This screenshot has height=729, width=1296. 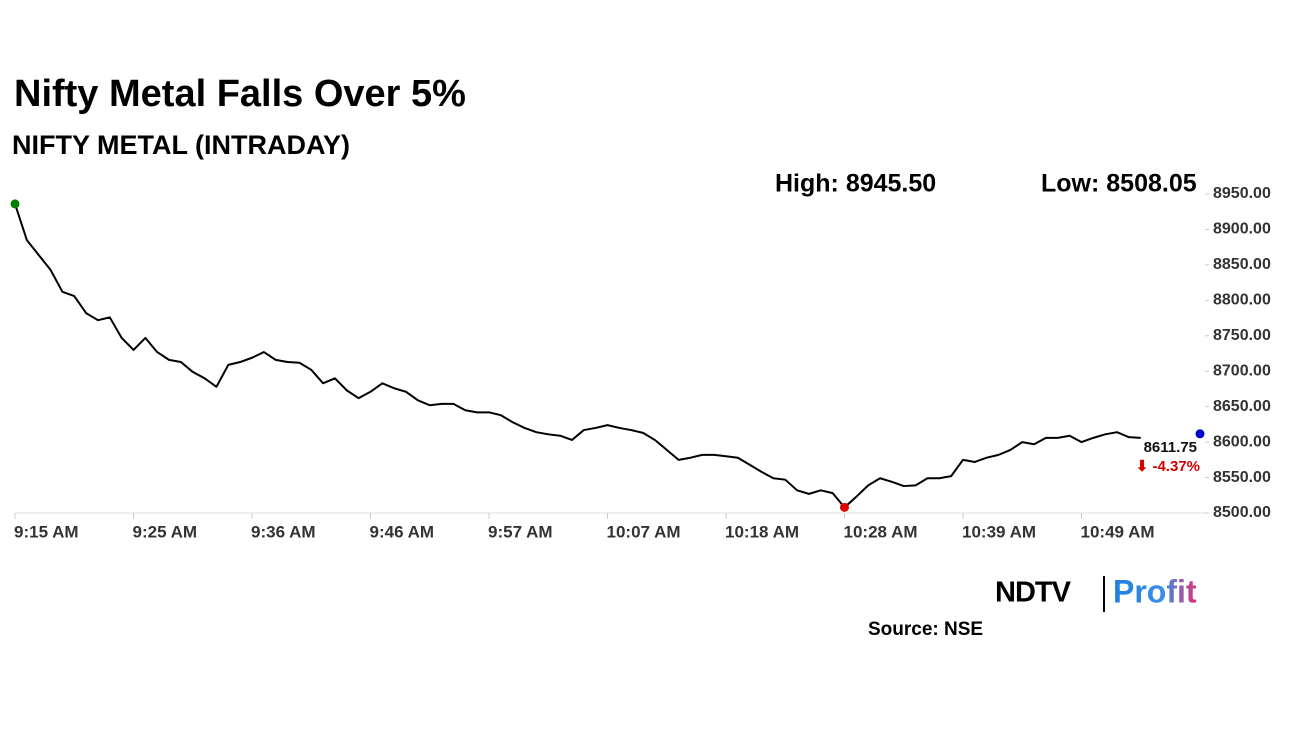 What do you see at coordinates (844, 507) in the screenshot?
I see `low-marker` at bounding box center [844, 507].